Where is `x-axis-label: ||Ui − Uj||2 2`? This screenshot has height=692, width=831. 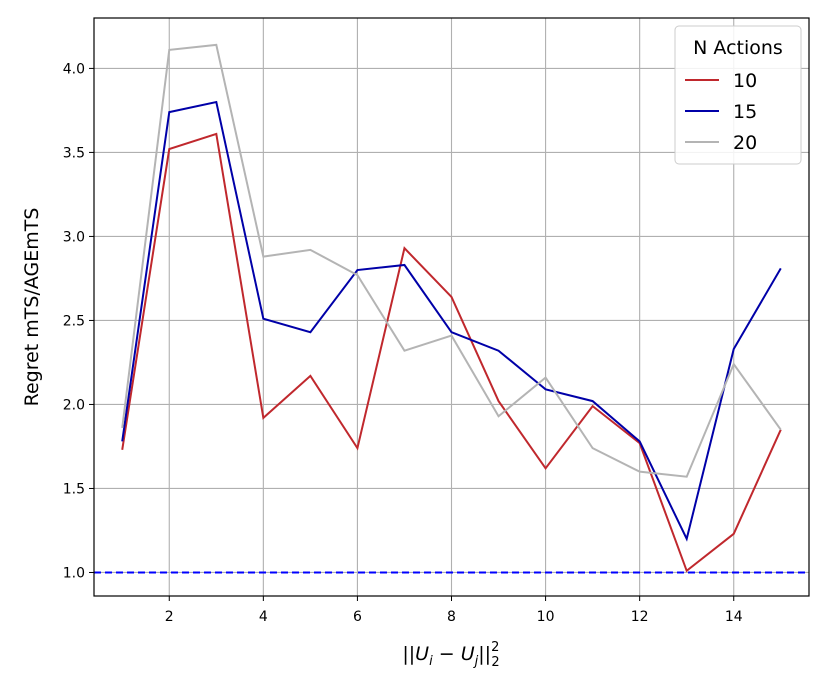
x-axis-label: ||Ui − Uj||2 2 is located at coordinates (450, 655).